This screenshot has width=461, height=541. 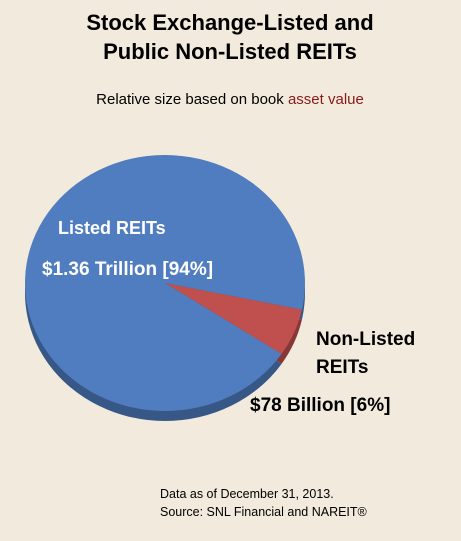 I want to click on subtitle-text: Relative size based on book, so click(x=190, y=99).